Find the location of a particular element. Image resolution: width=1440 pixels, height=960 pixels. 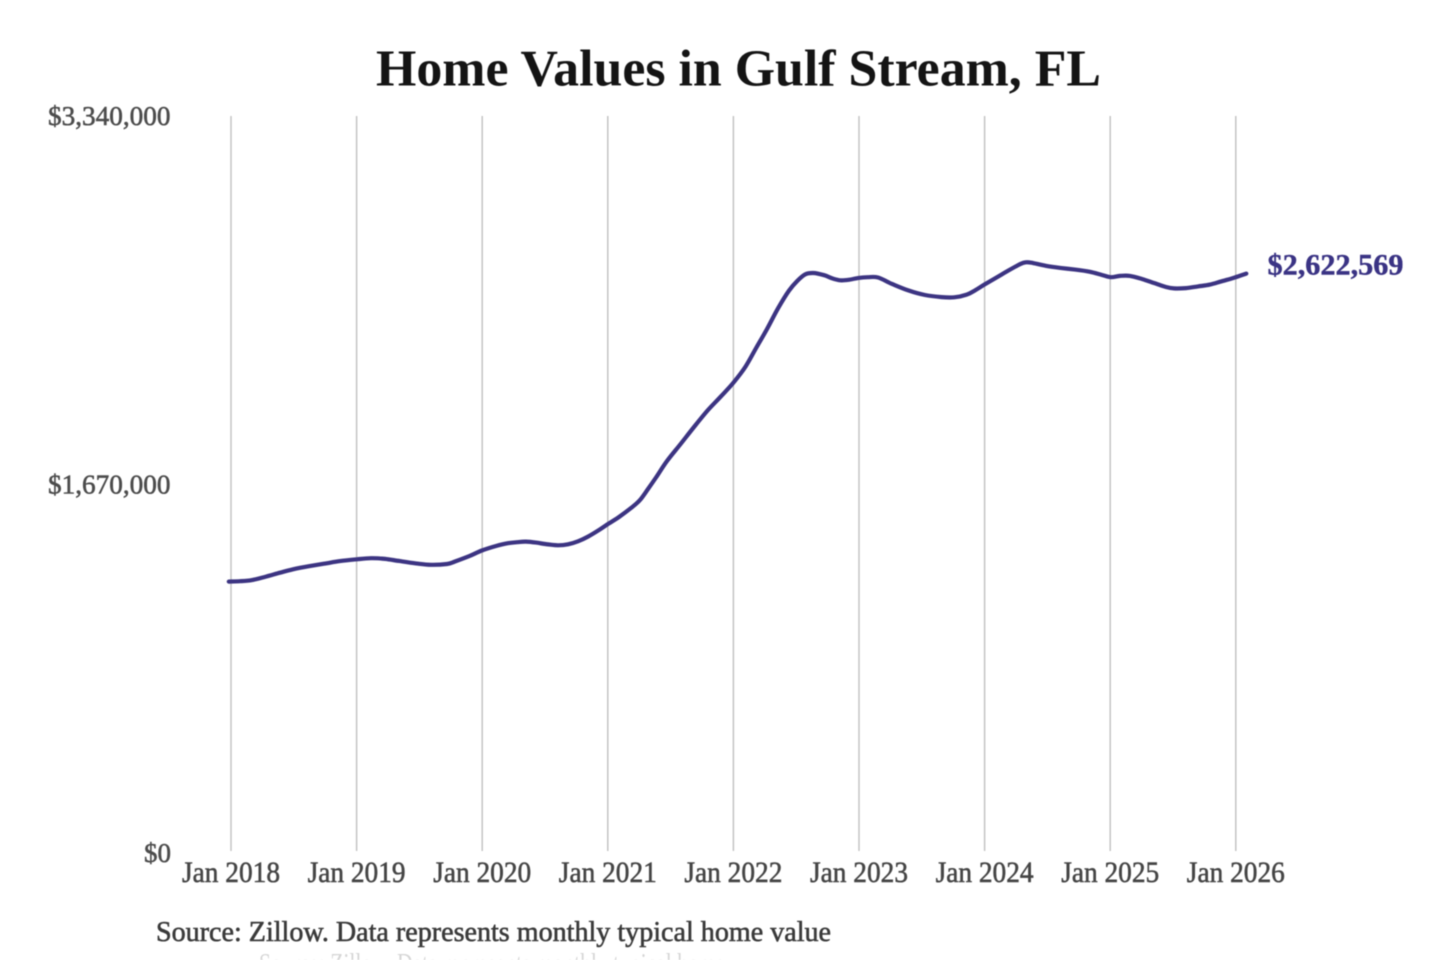

svg-text: Jan 2024 is located at coordinates (985, 872).